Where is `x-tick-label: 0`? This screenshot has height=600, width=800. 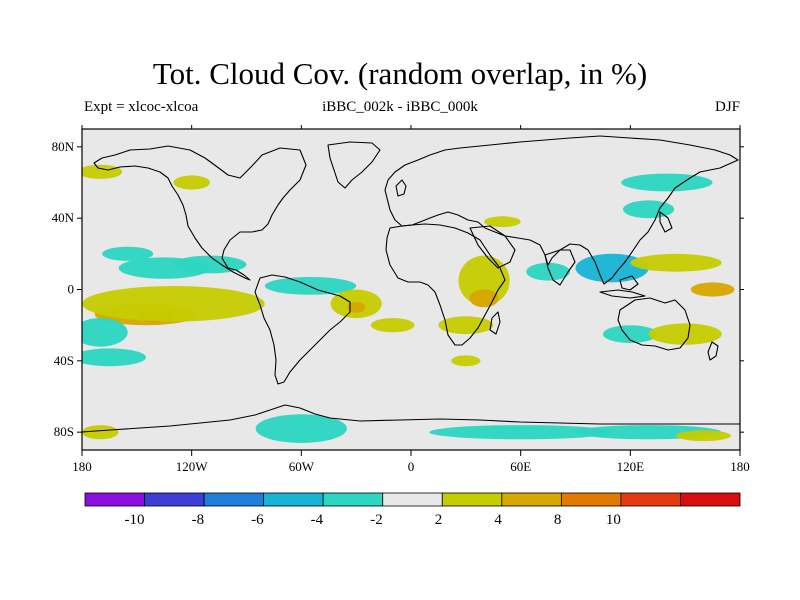
x-tick-label: 0 is located at coordinates (411, 466).